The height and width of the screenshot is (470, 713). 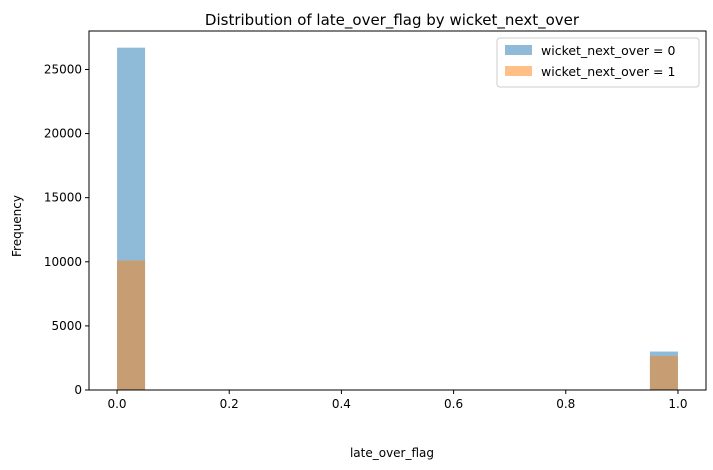 What do you see at coordinates (63, 198) in the screenshot?
I see `y-tick-label: 15000` at bounding box center [63, 198].